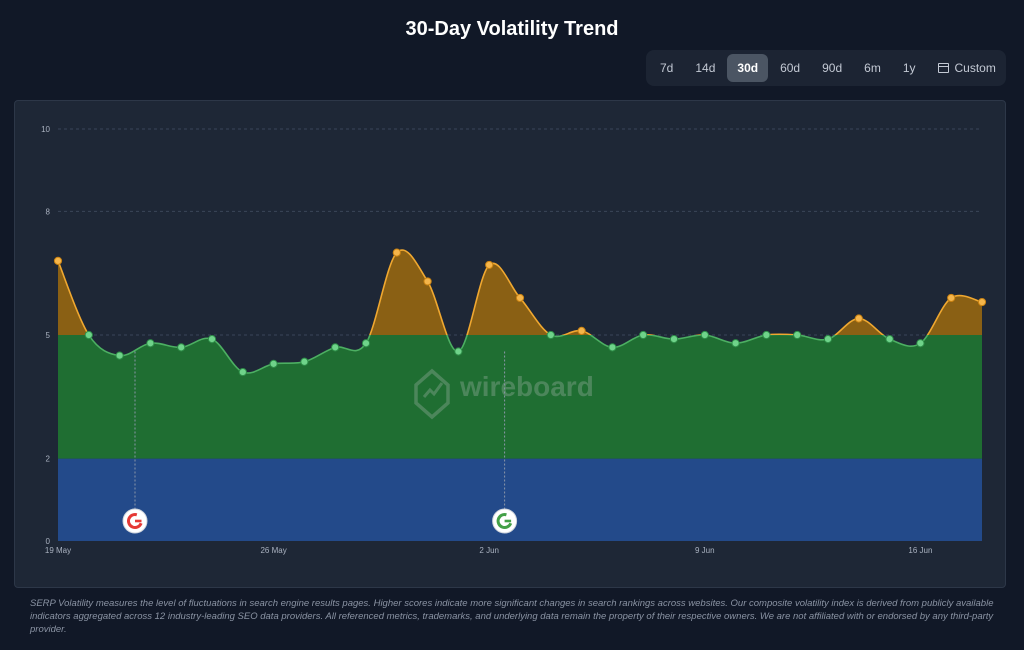 This screenshot has height=650, width=1024. I want to click on range-label: Custom, so click(975, 68).